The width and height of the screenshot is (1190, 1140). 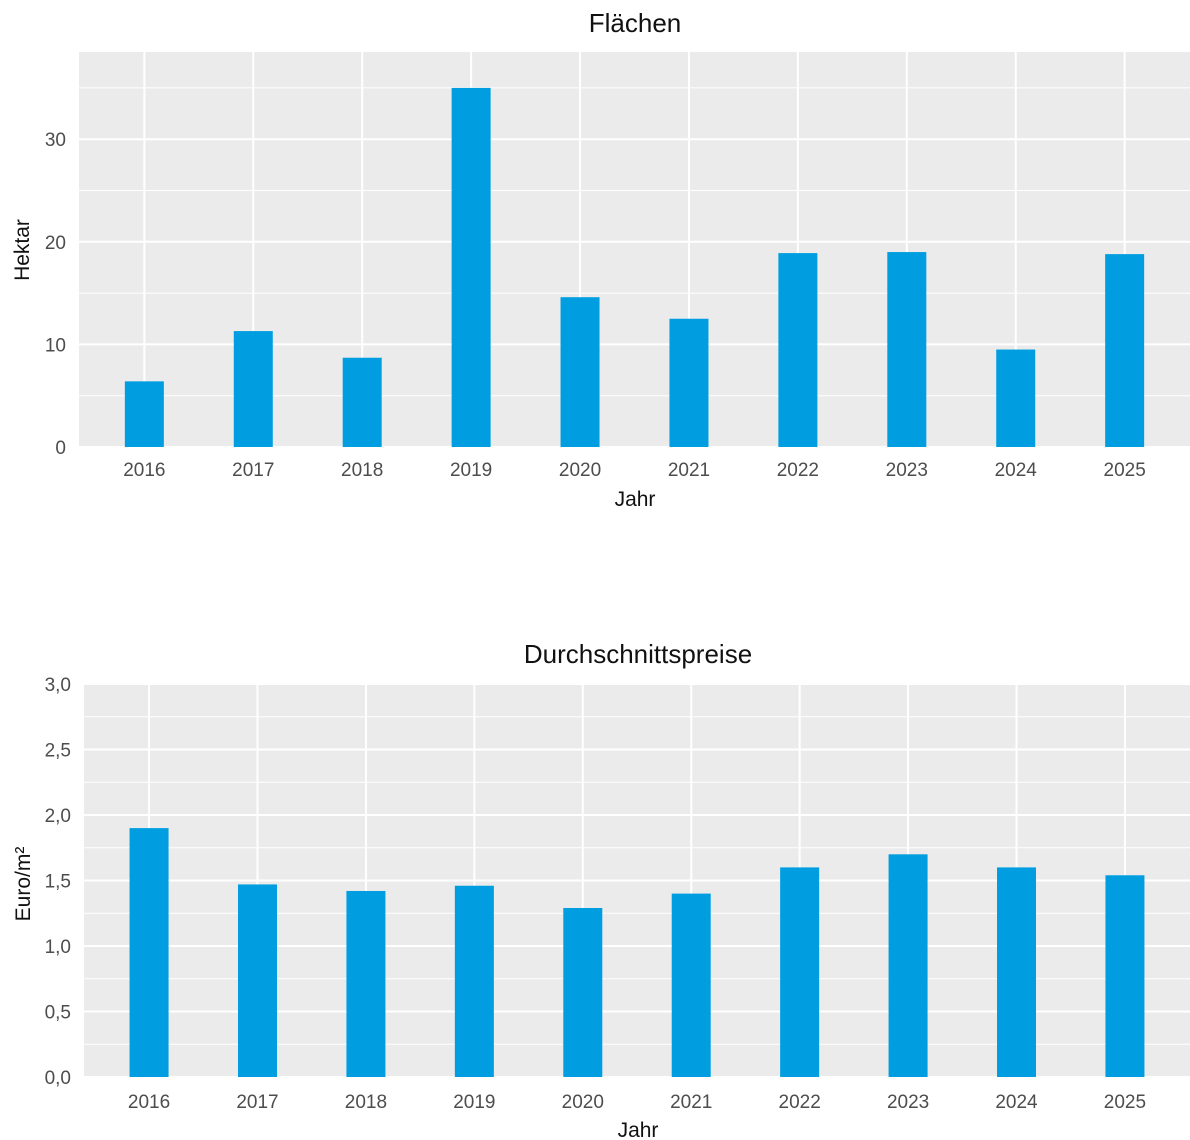 I want to click on y-tick-label: 3,0, so click(x=58, y=685).